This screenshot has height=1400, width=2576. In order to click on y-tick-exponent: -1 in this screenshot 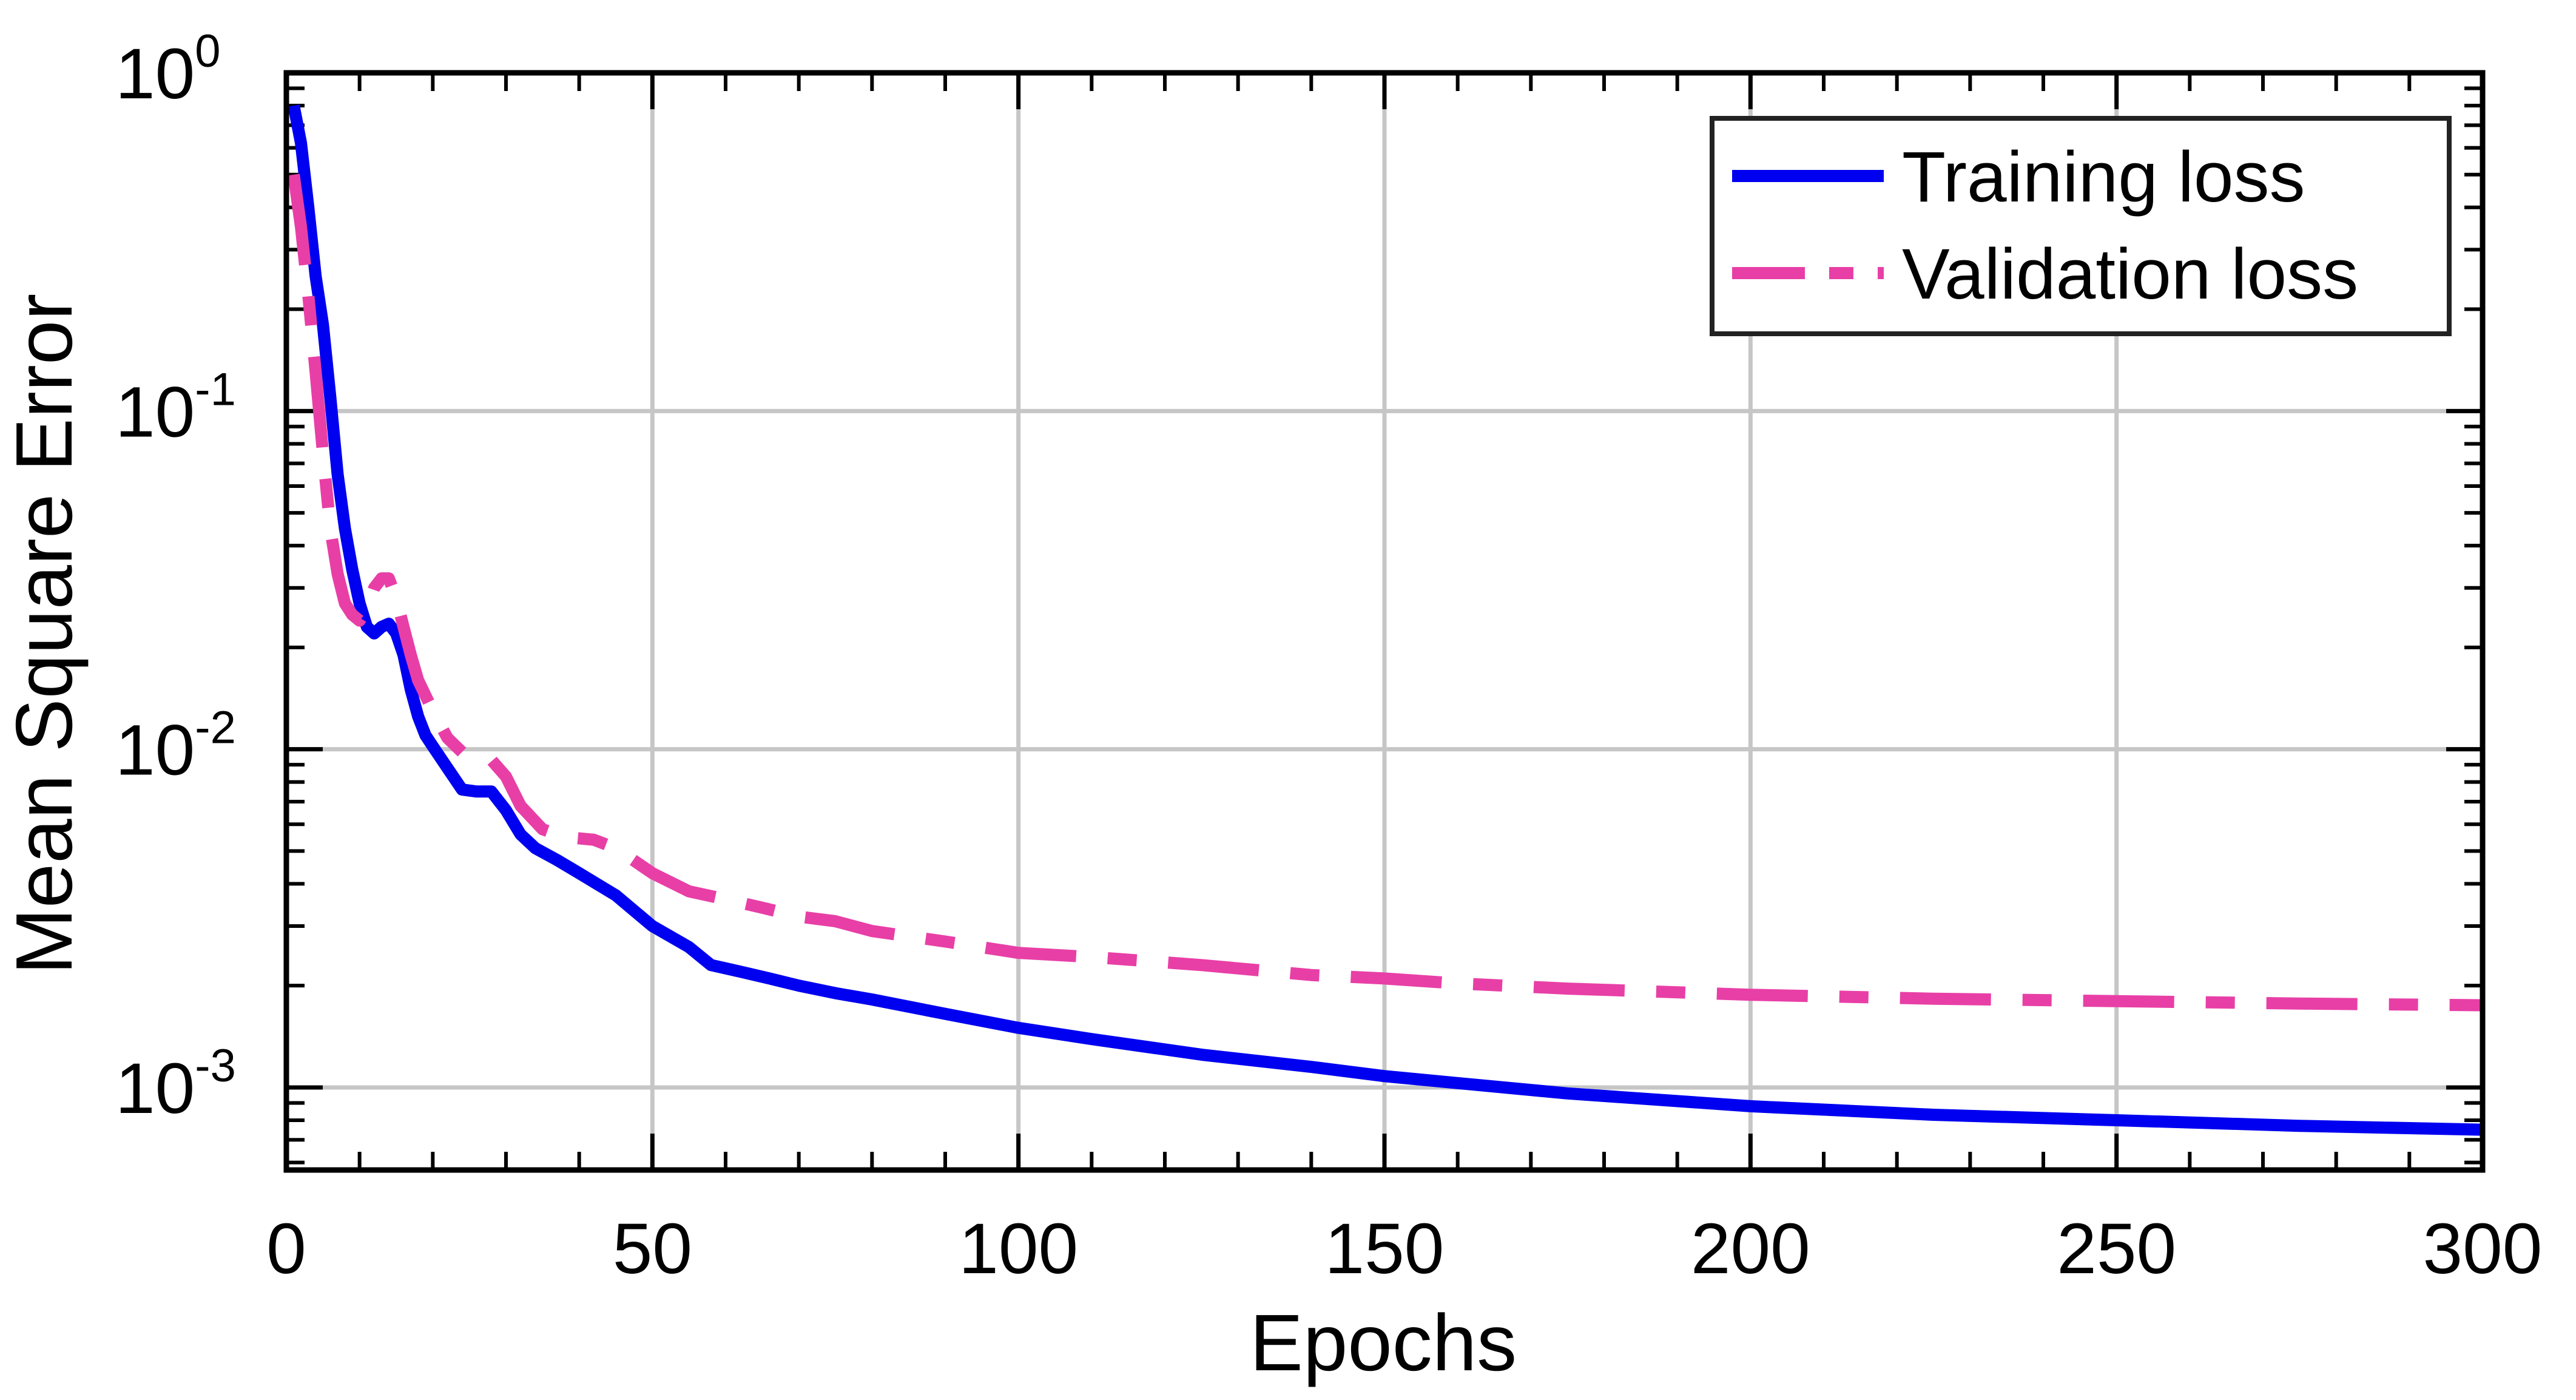, I will do `click(215, 390)`.